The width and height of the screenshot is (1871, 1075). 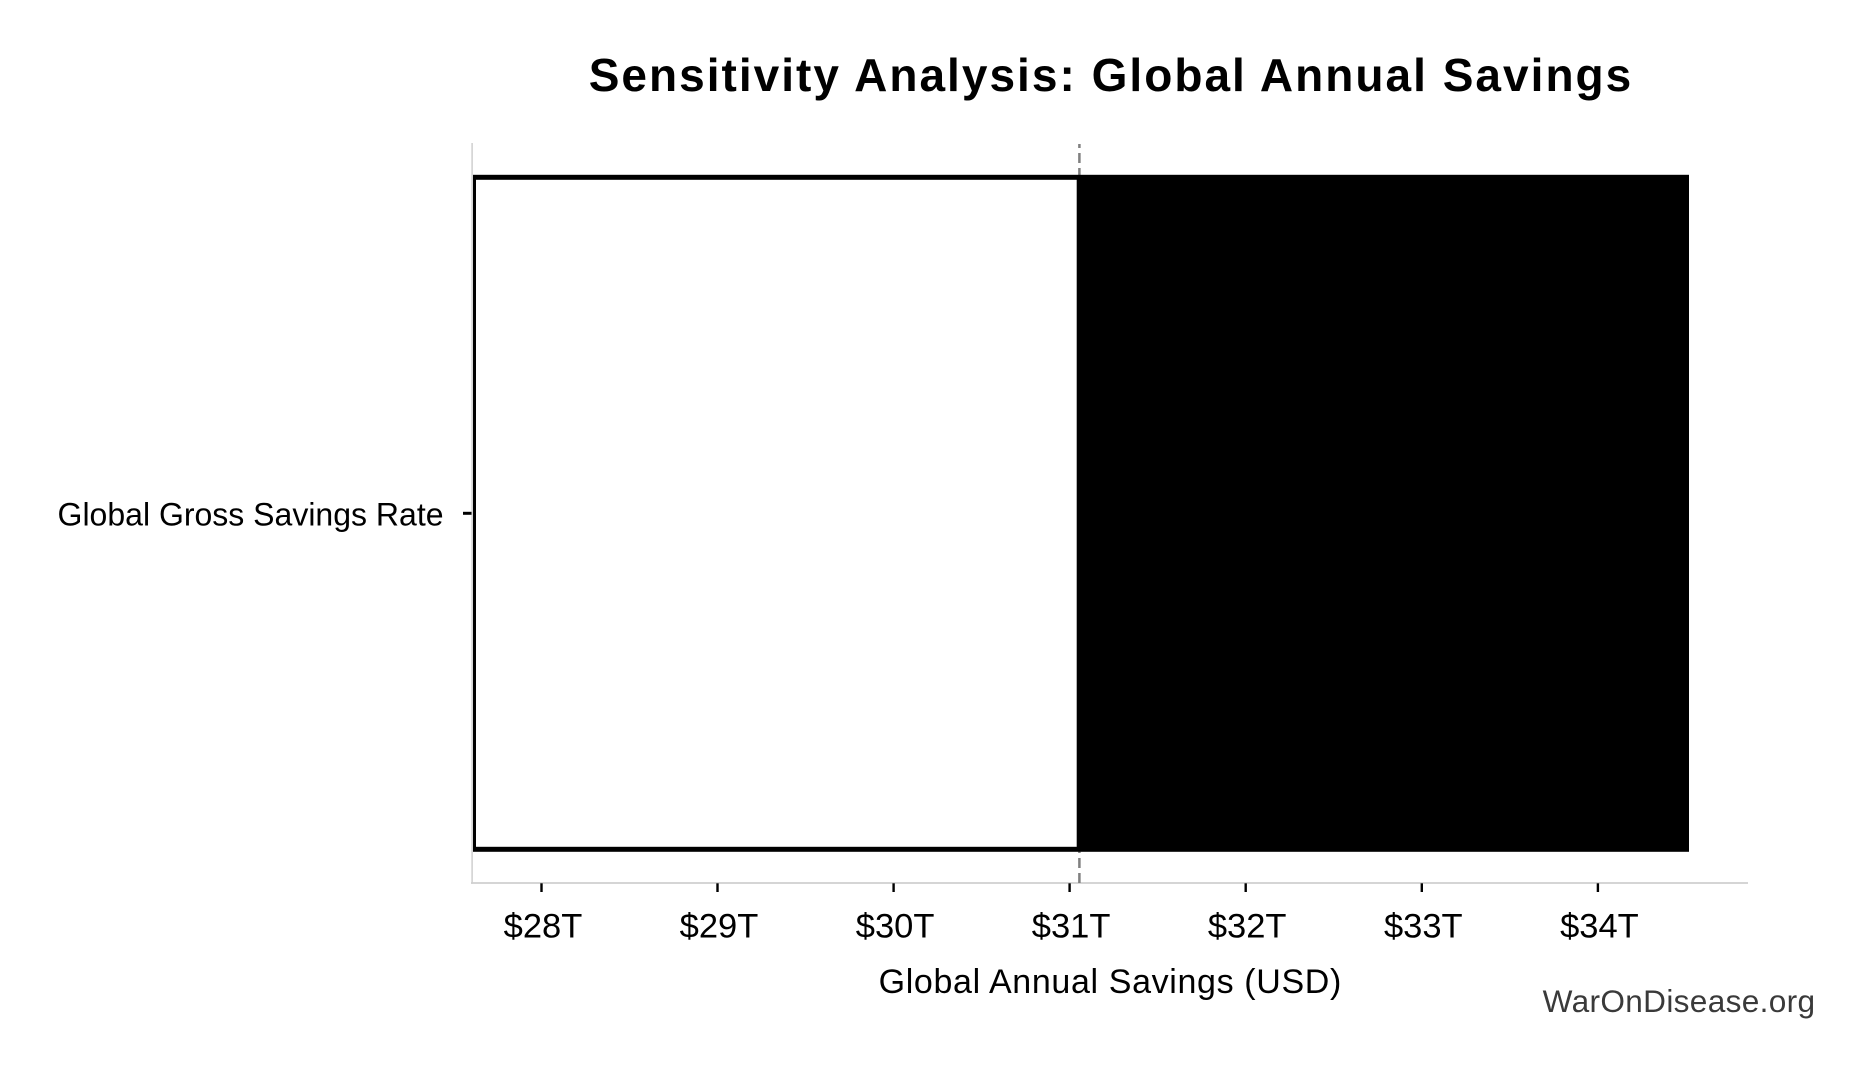 I want to click on svg-text: WarOnDisease.org, so click(x=1679, y=1001).